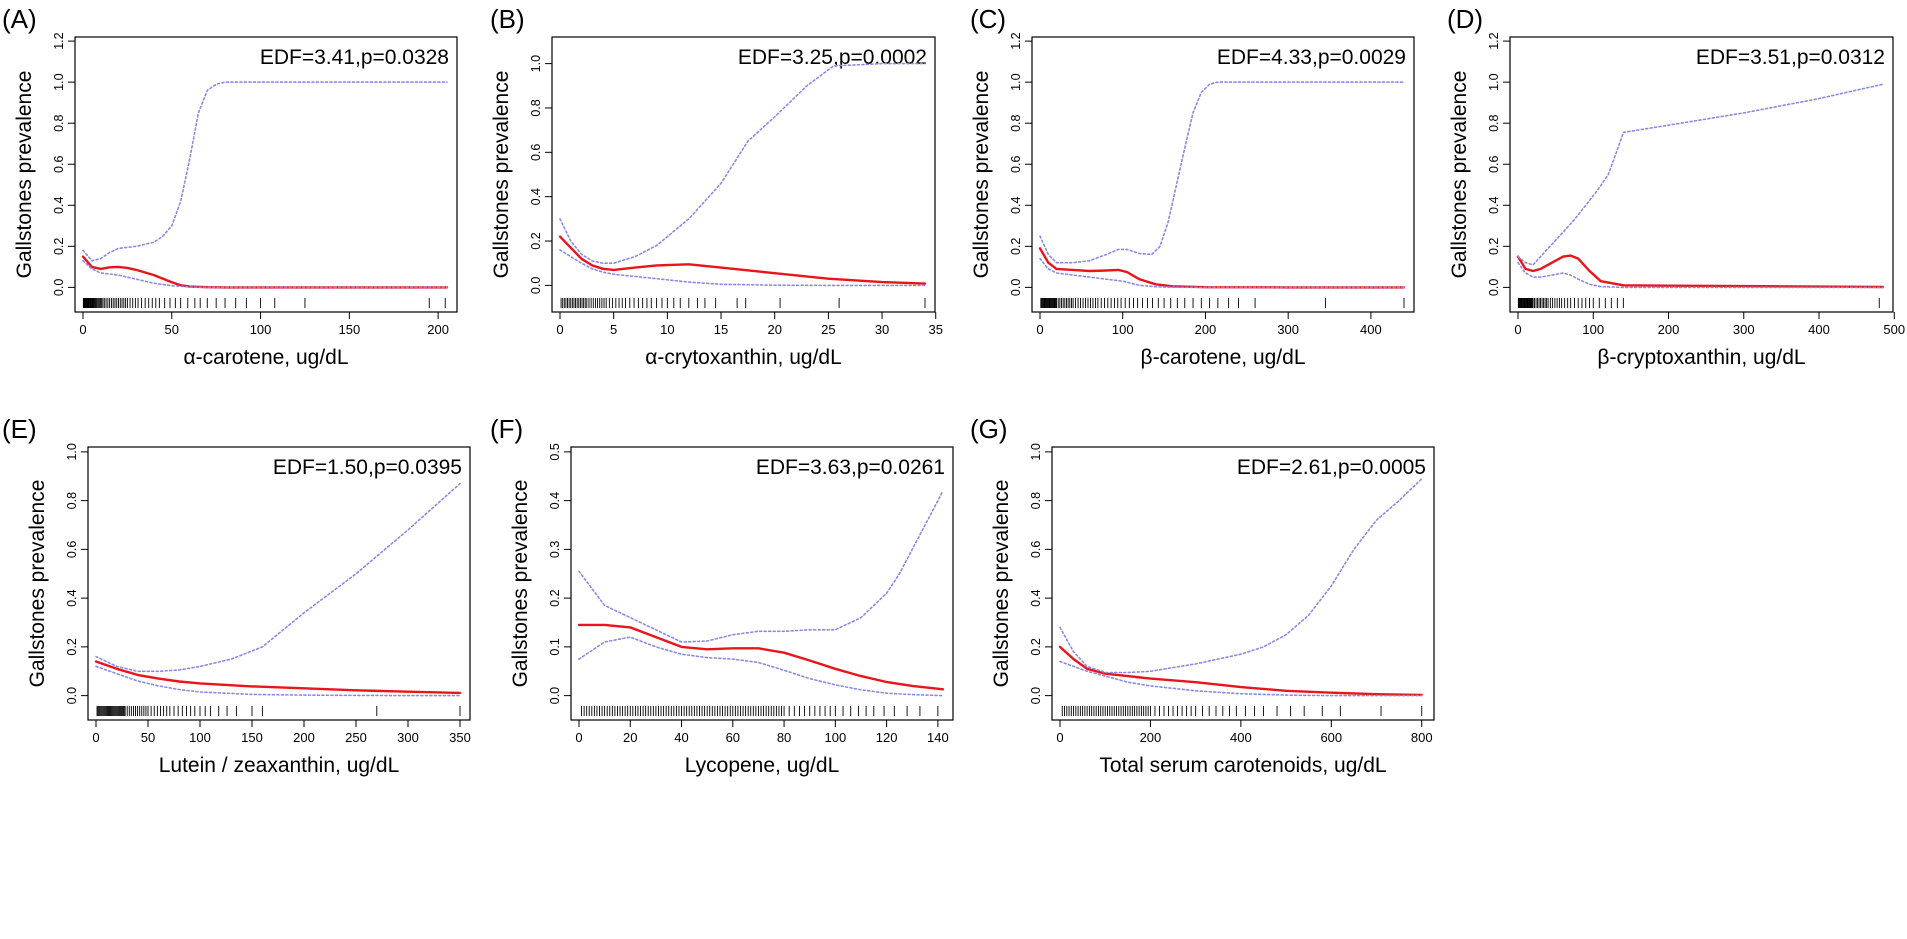 The height and width of the screenshot is (939, 1907). What do you see at coordinates (1331, 737) in the screenshot?
I see `x-tick-label: 600` at bounding box center [1331, 737].